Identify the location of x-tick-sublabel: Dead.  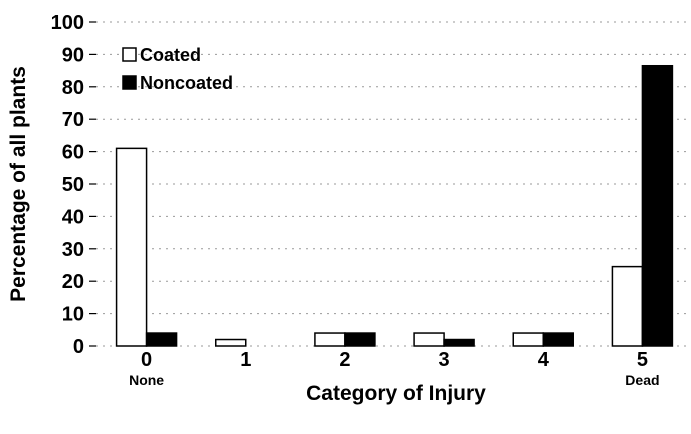
(642, 380).